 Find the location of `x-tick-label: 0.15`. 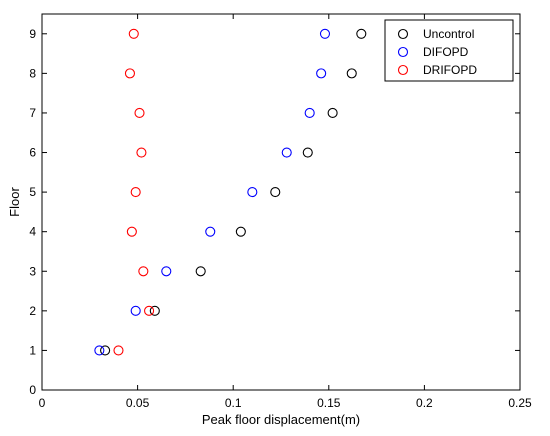

x-tick-label: 0.15 is located at coordinates (329, 403).